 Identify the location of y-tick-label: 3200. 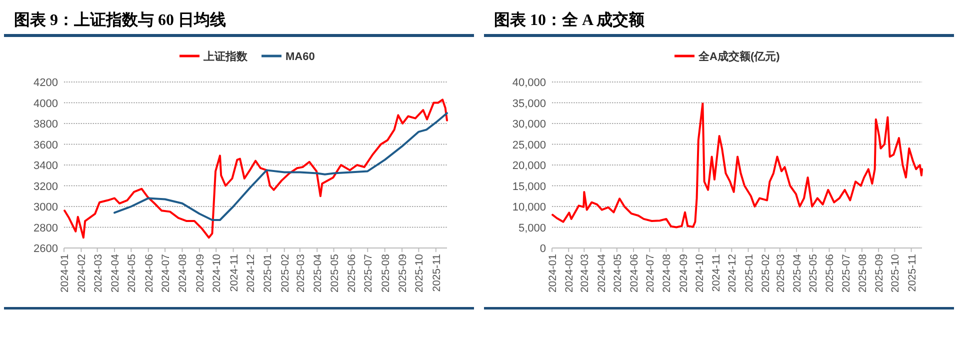
(46, 186).